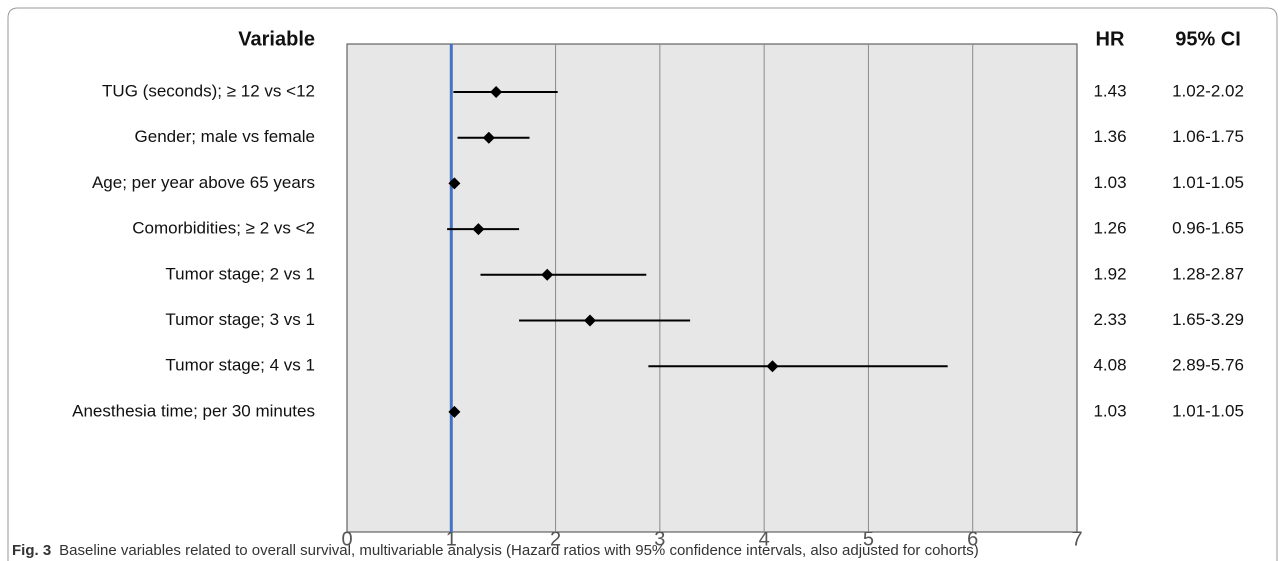 The width and height of the screenshot is (1285, 561). What do you see at coordinates (208, 90) in the screenshot?
I see `row-label: TUG (seconds); ≥ 12 vs <12` at bounding box center [208, 90].